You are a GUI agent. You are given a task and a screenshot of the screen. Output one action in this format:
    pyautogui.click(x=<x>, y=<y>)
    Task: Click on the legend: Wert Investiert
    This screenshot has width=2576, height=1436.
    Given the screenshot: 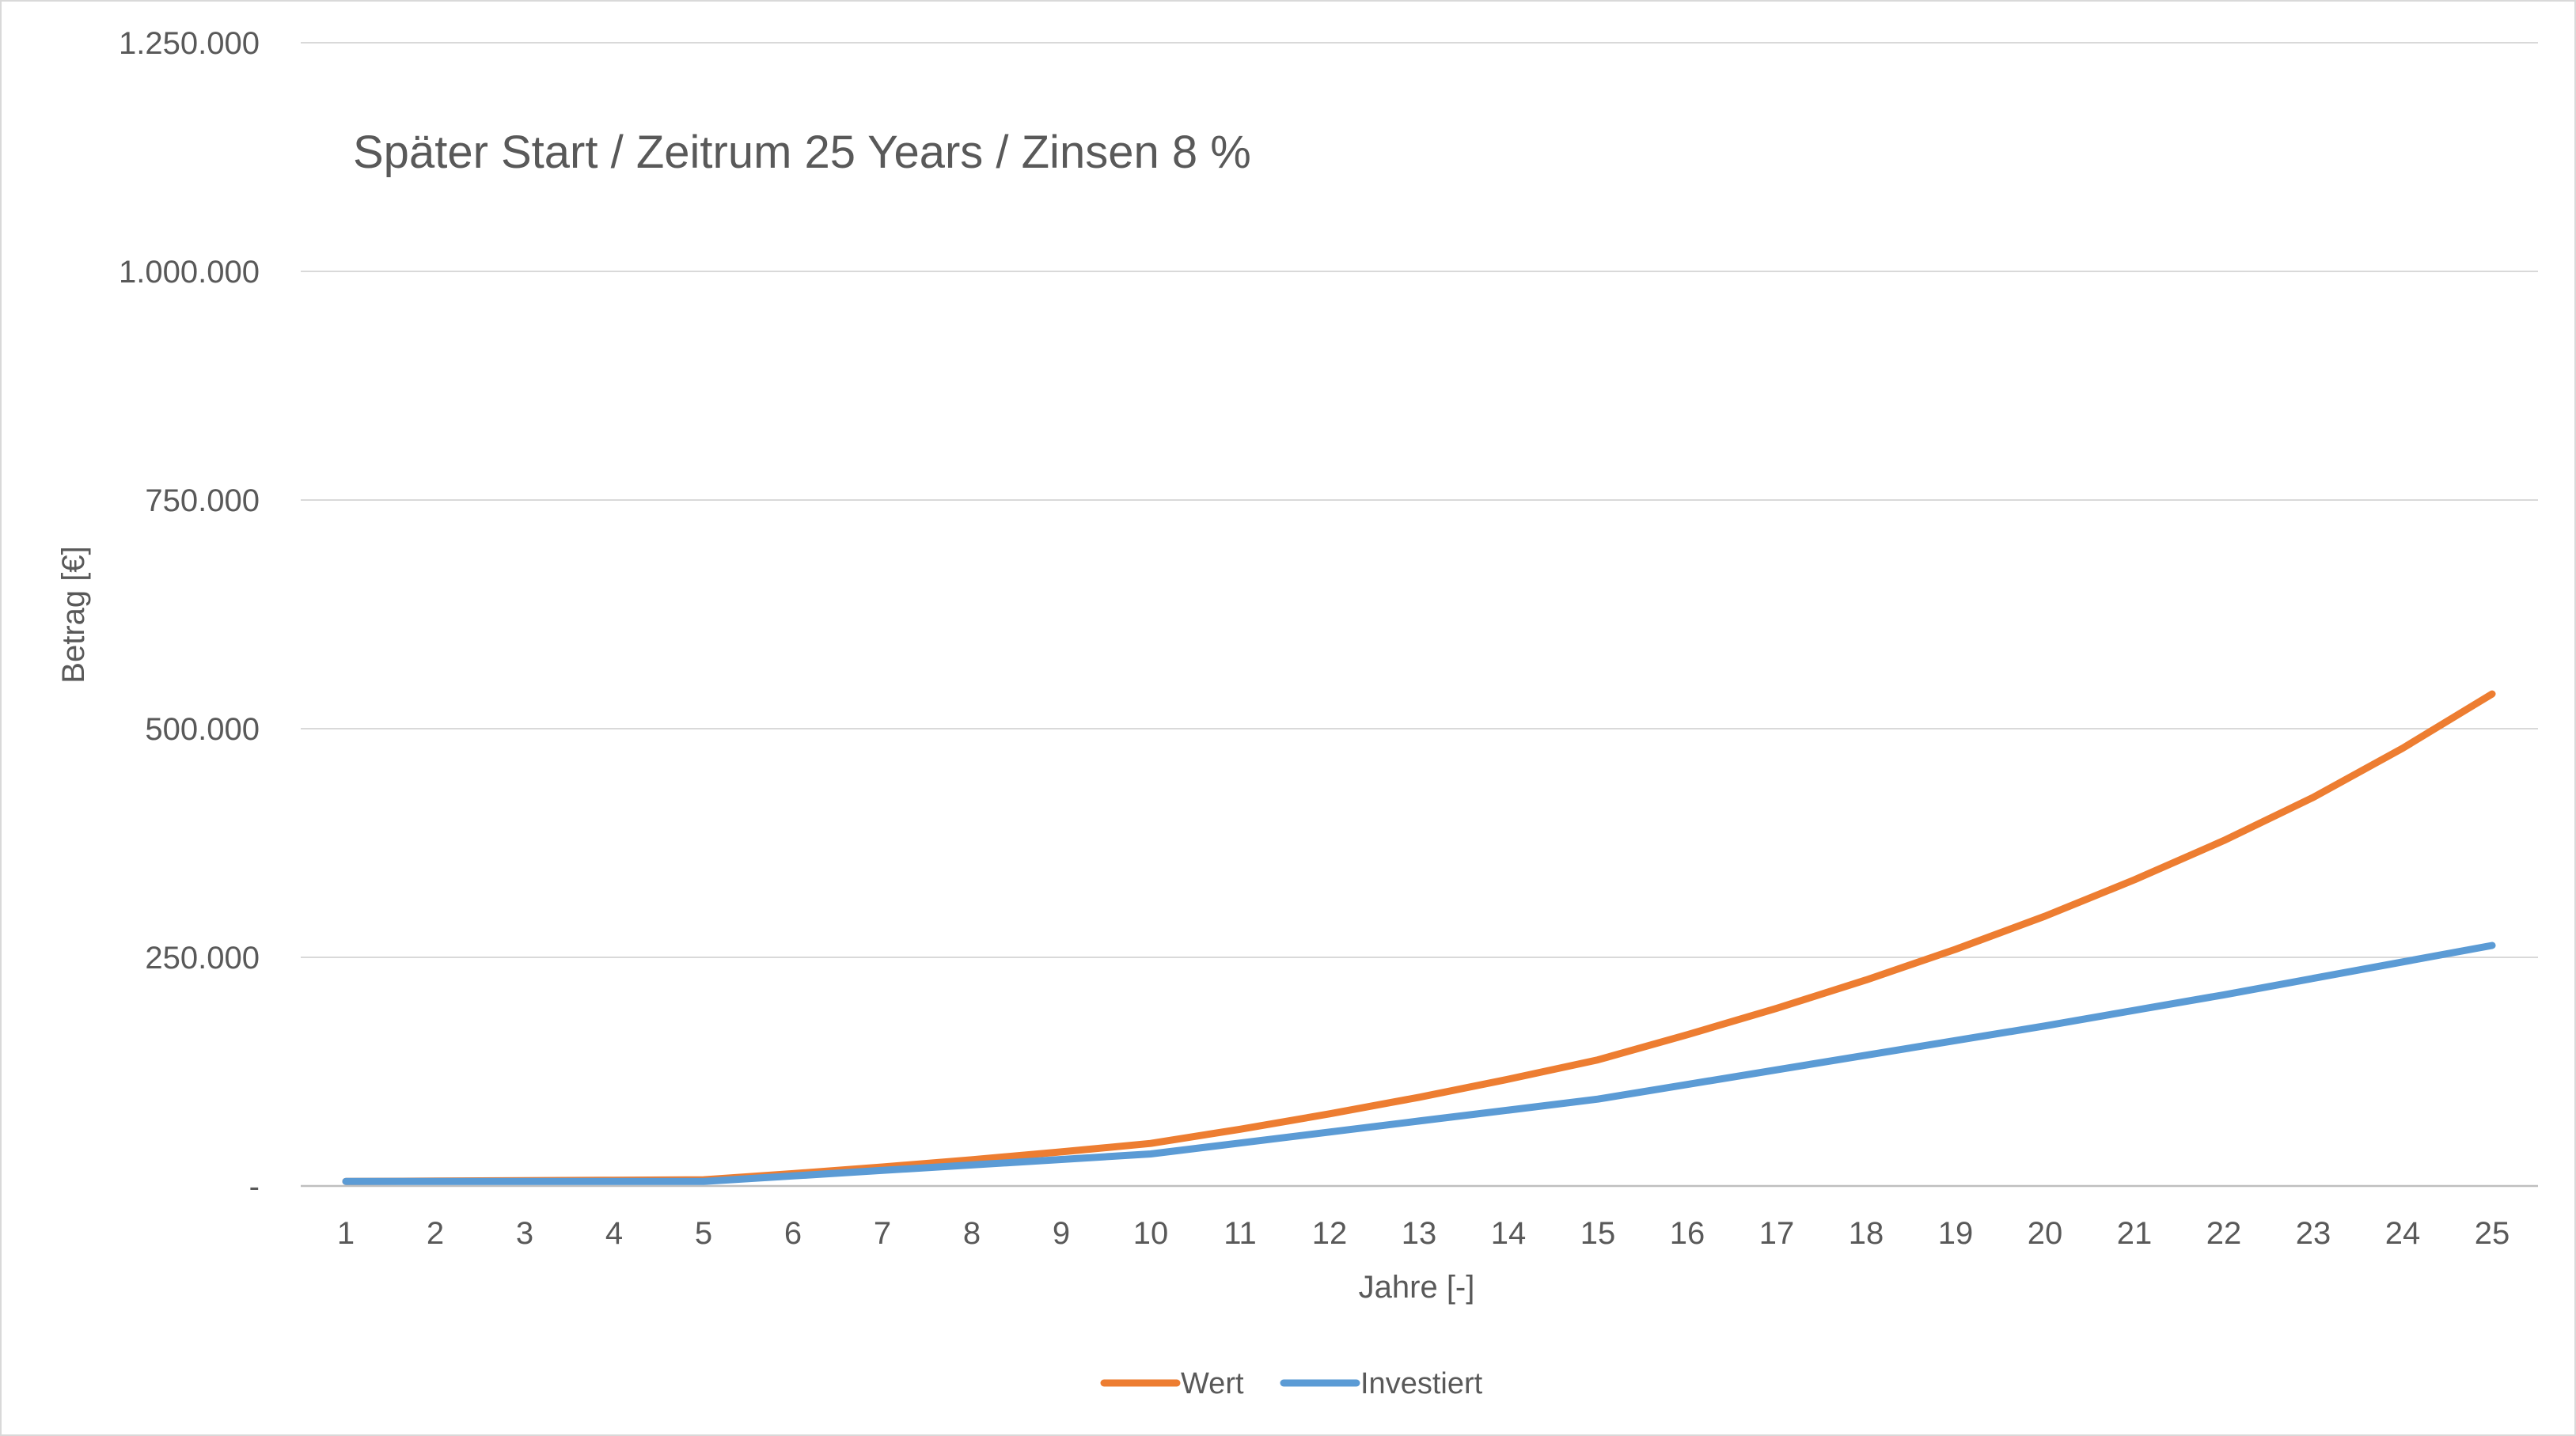 What is the action you would take?
    pyautogui.click(x=1291, y=1383)
    